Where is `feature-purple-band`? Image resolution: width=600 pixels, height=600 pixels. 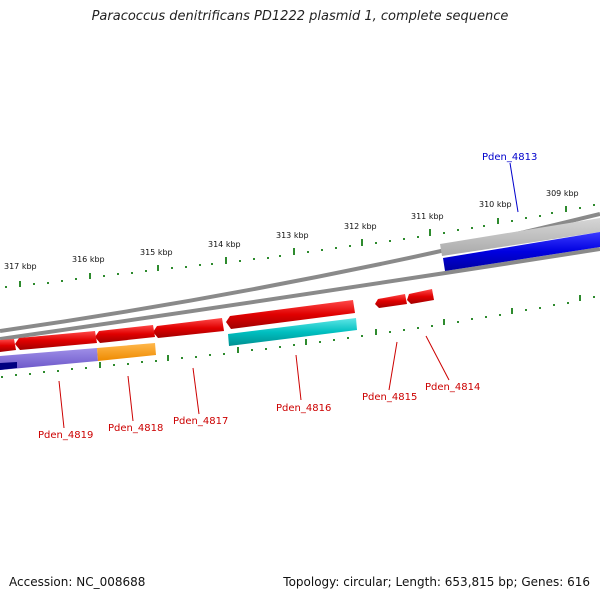
feature-purple-band is located at coordinates (49, 359).